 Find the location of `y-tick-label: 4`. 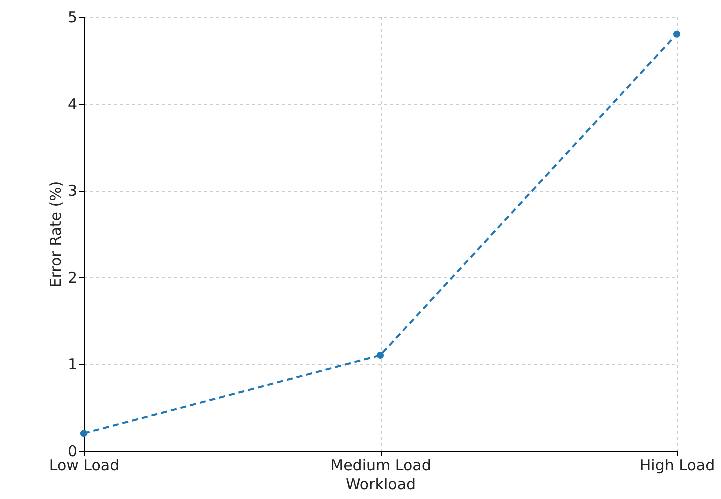

y-tick-label: 4 is located at coordinates (73, 104).